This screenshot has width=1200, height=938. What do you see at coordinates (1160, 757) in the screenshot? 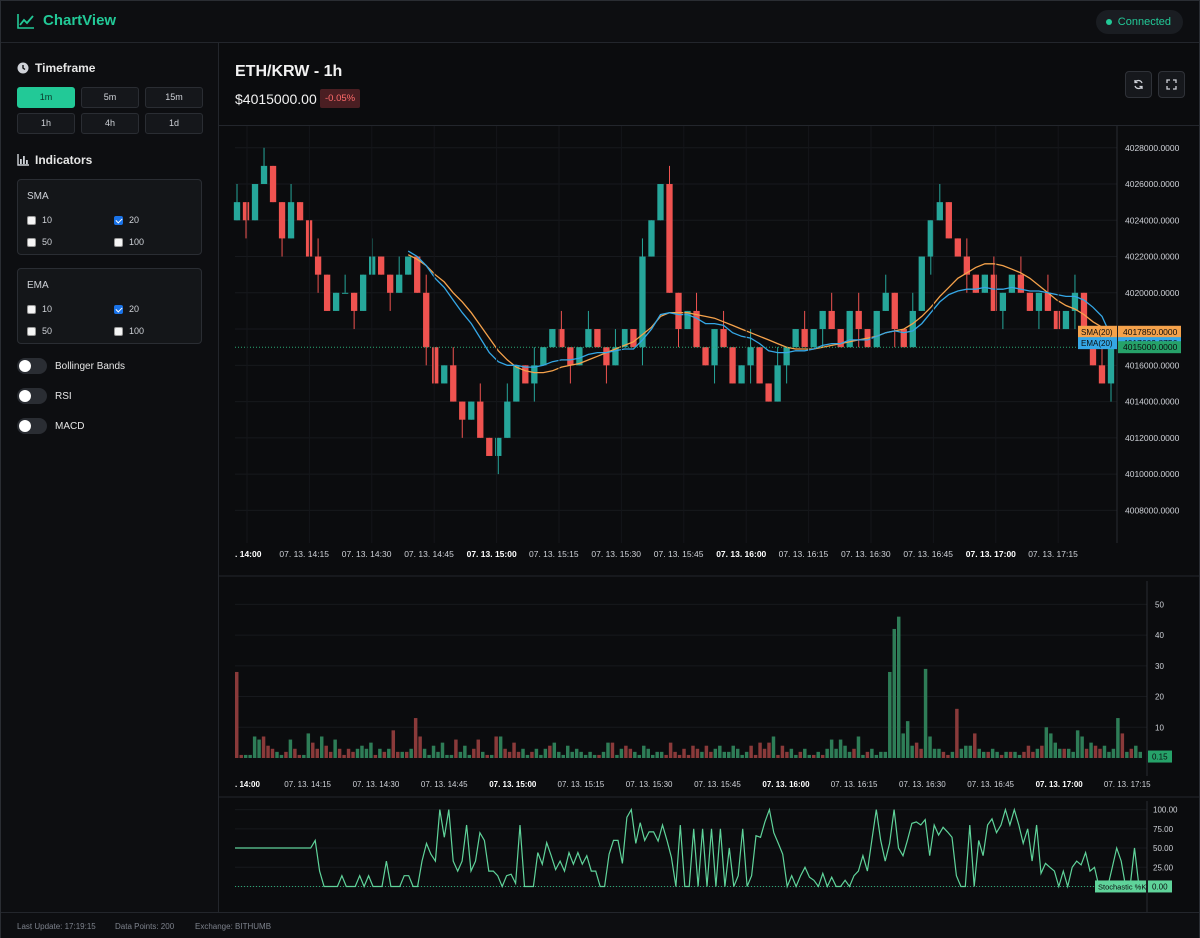
I see `volume-last-tag: 0.15` at bounding box center [1160, 757].